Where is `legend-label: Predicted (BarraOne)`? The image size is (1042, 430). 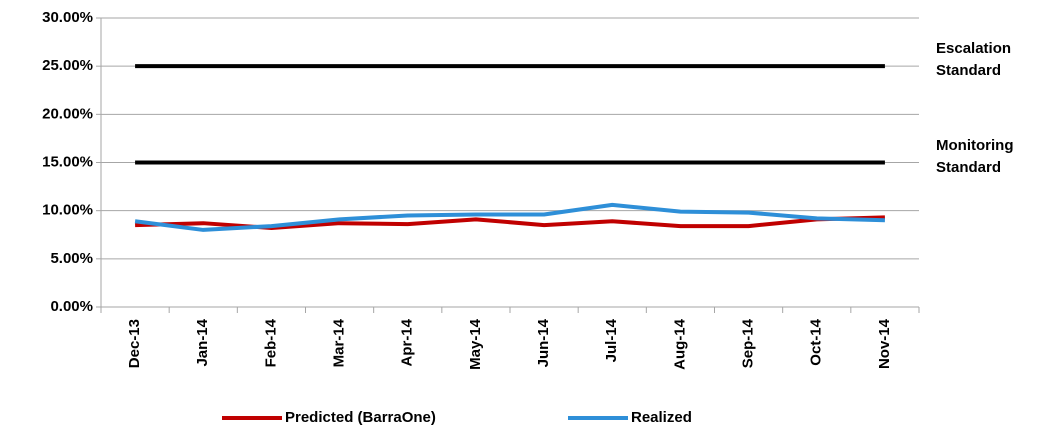 legend-label: Predicted (BarraOne) is located at coordinates (360, 417).